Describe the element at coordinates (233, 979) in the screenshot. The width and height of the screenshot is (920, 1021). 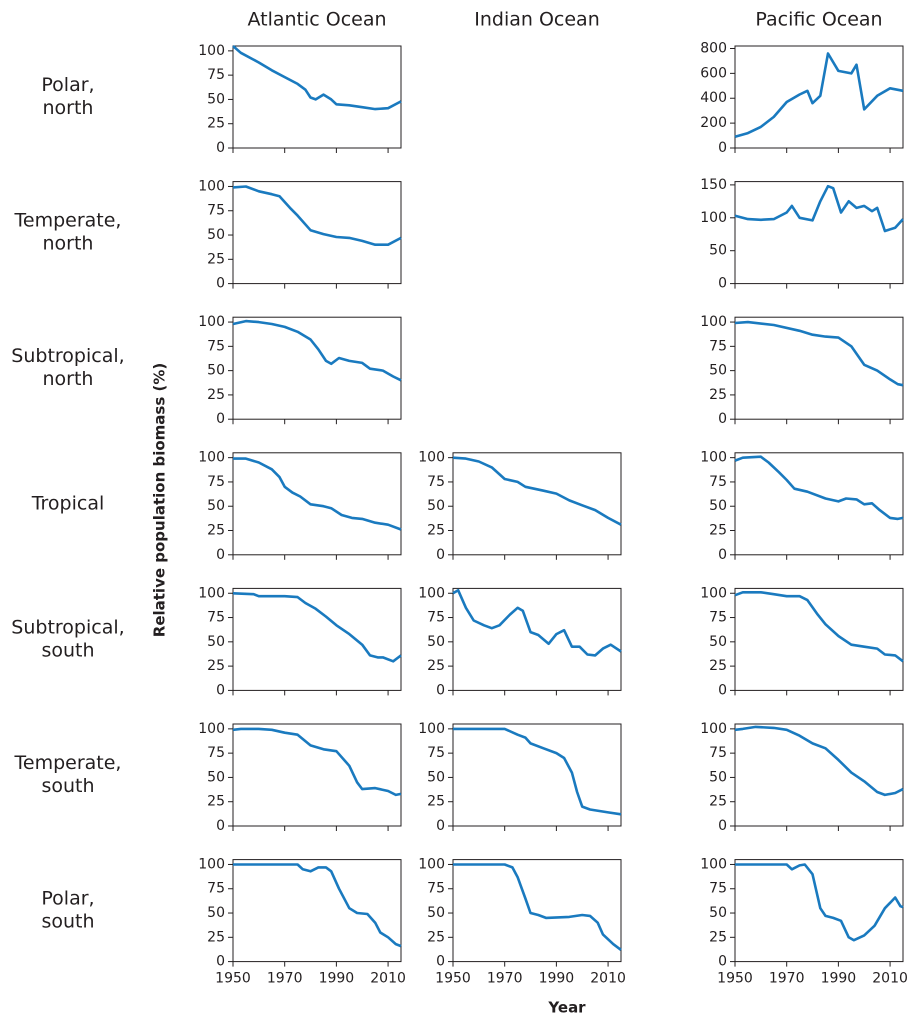
I see `x-tick-label: 1950` at that location.